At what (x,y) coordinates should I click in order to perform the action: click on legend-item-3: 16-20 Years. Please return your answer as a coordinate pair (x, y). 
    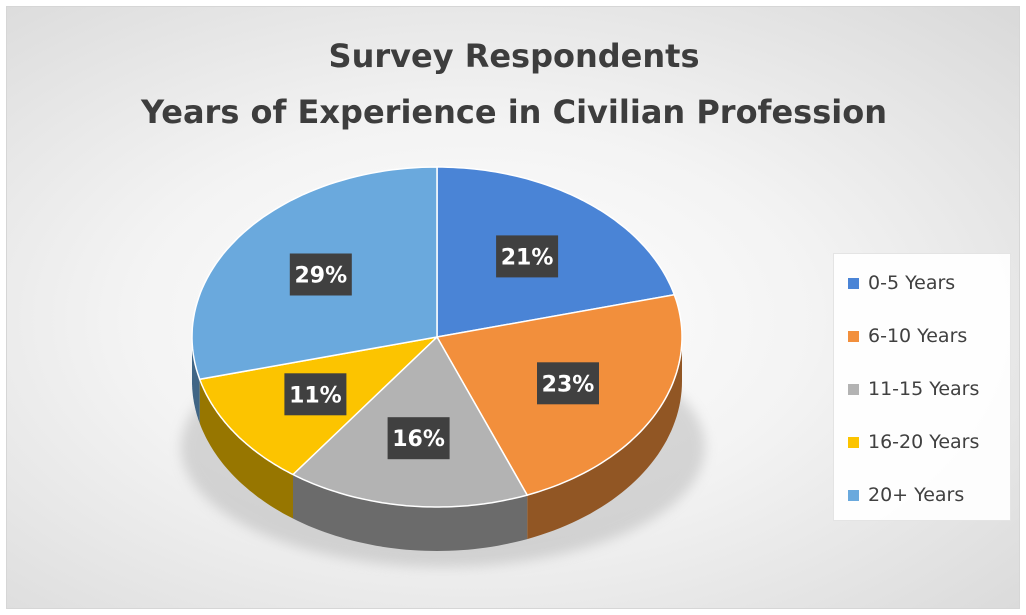
    Looking at the image, I should click on (913, 442).